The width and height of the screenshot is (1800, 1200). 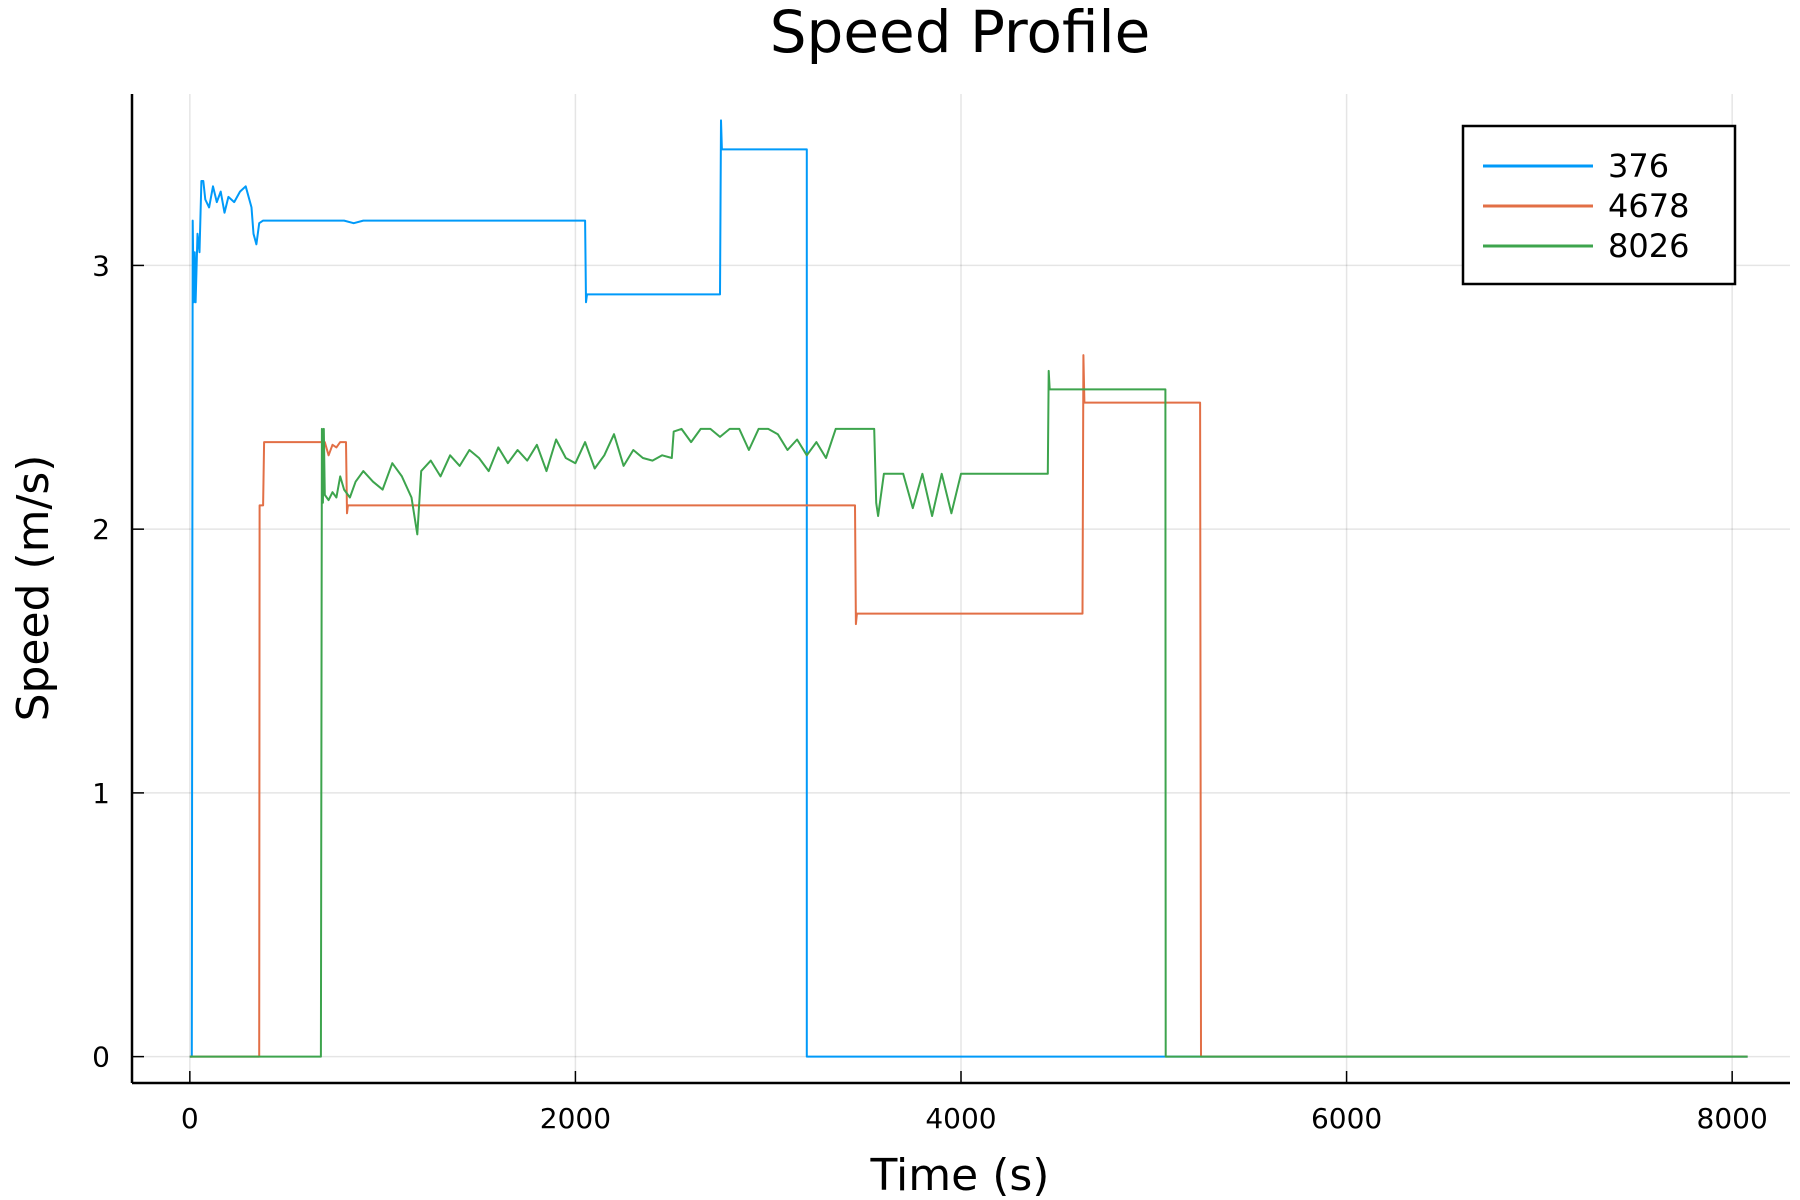 I want to click on chart-title: Speed Profile, so click(x=960, y=33).